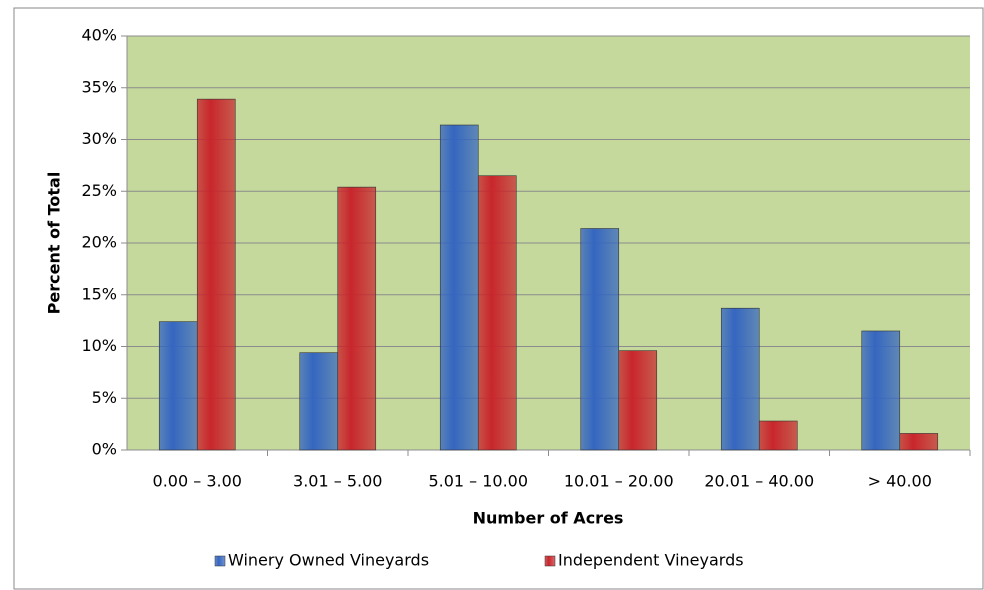  I want to click on legend-label: Winery Owned Vineyards, so click(328, 560).